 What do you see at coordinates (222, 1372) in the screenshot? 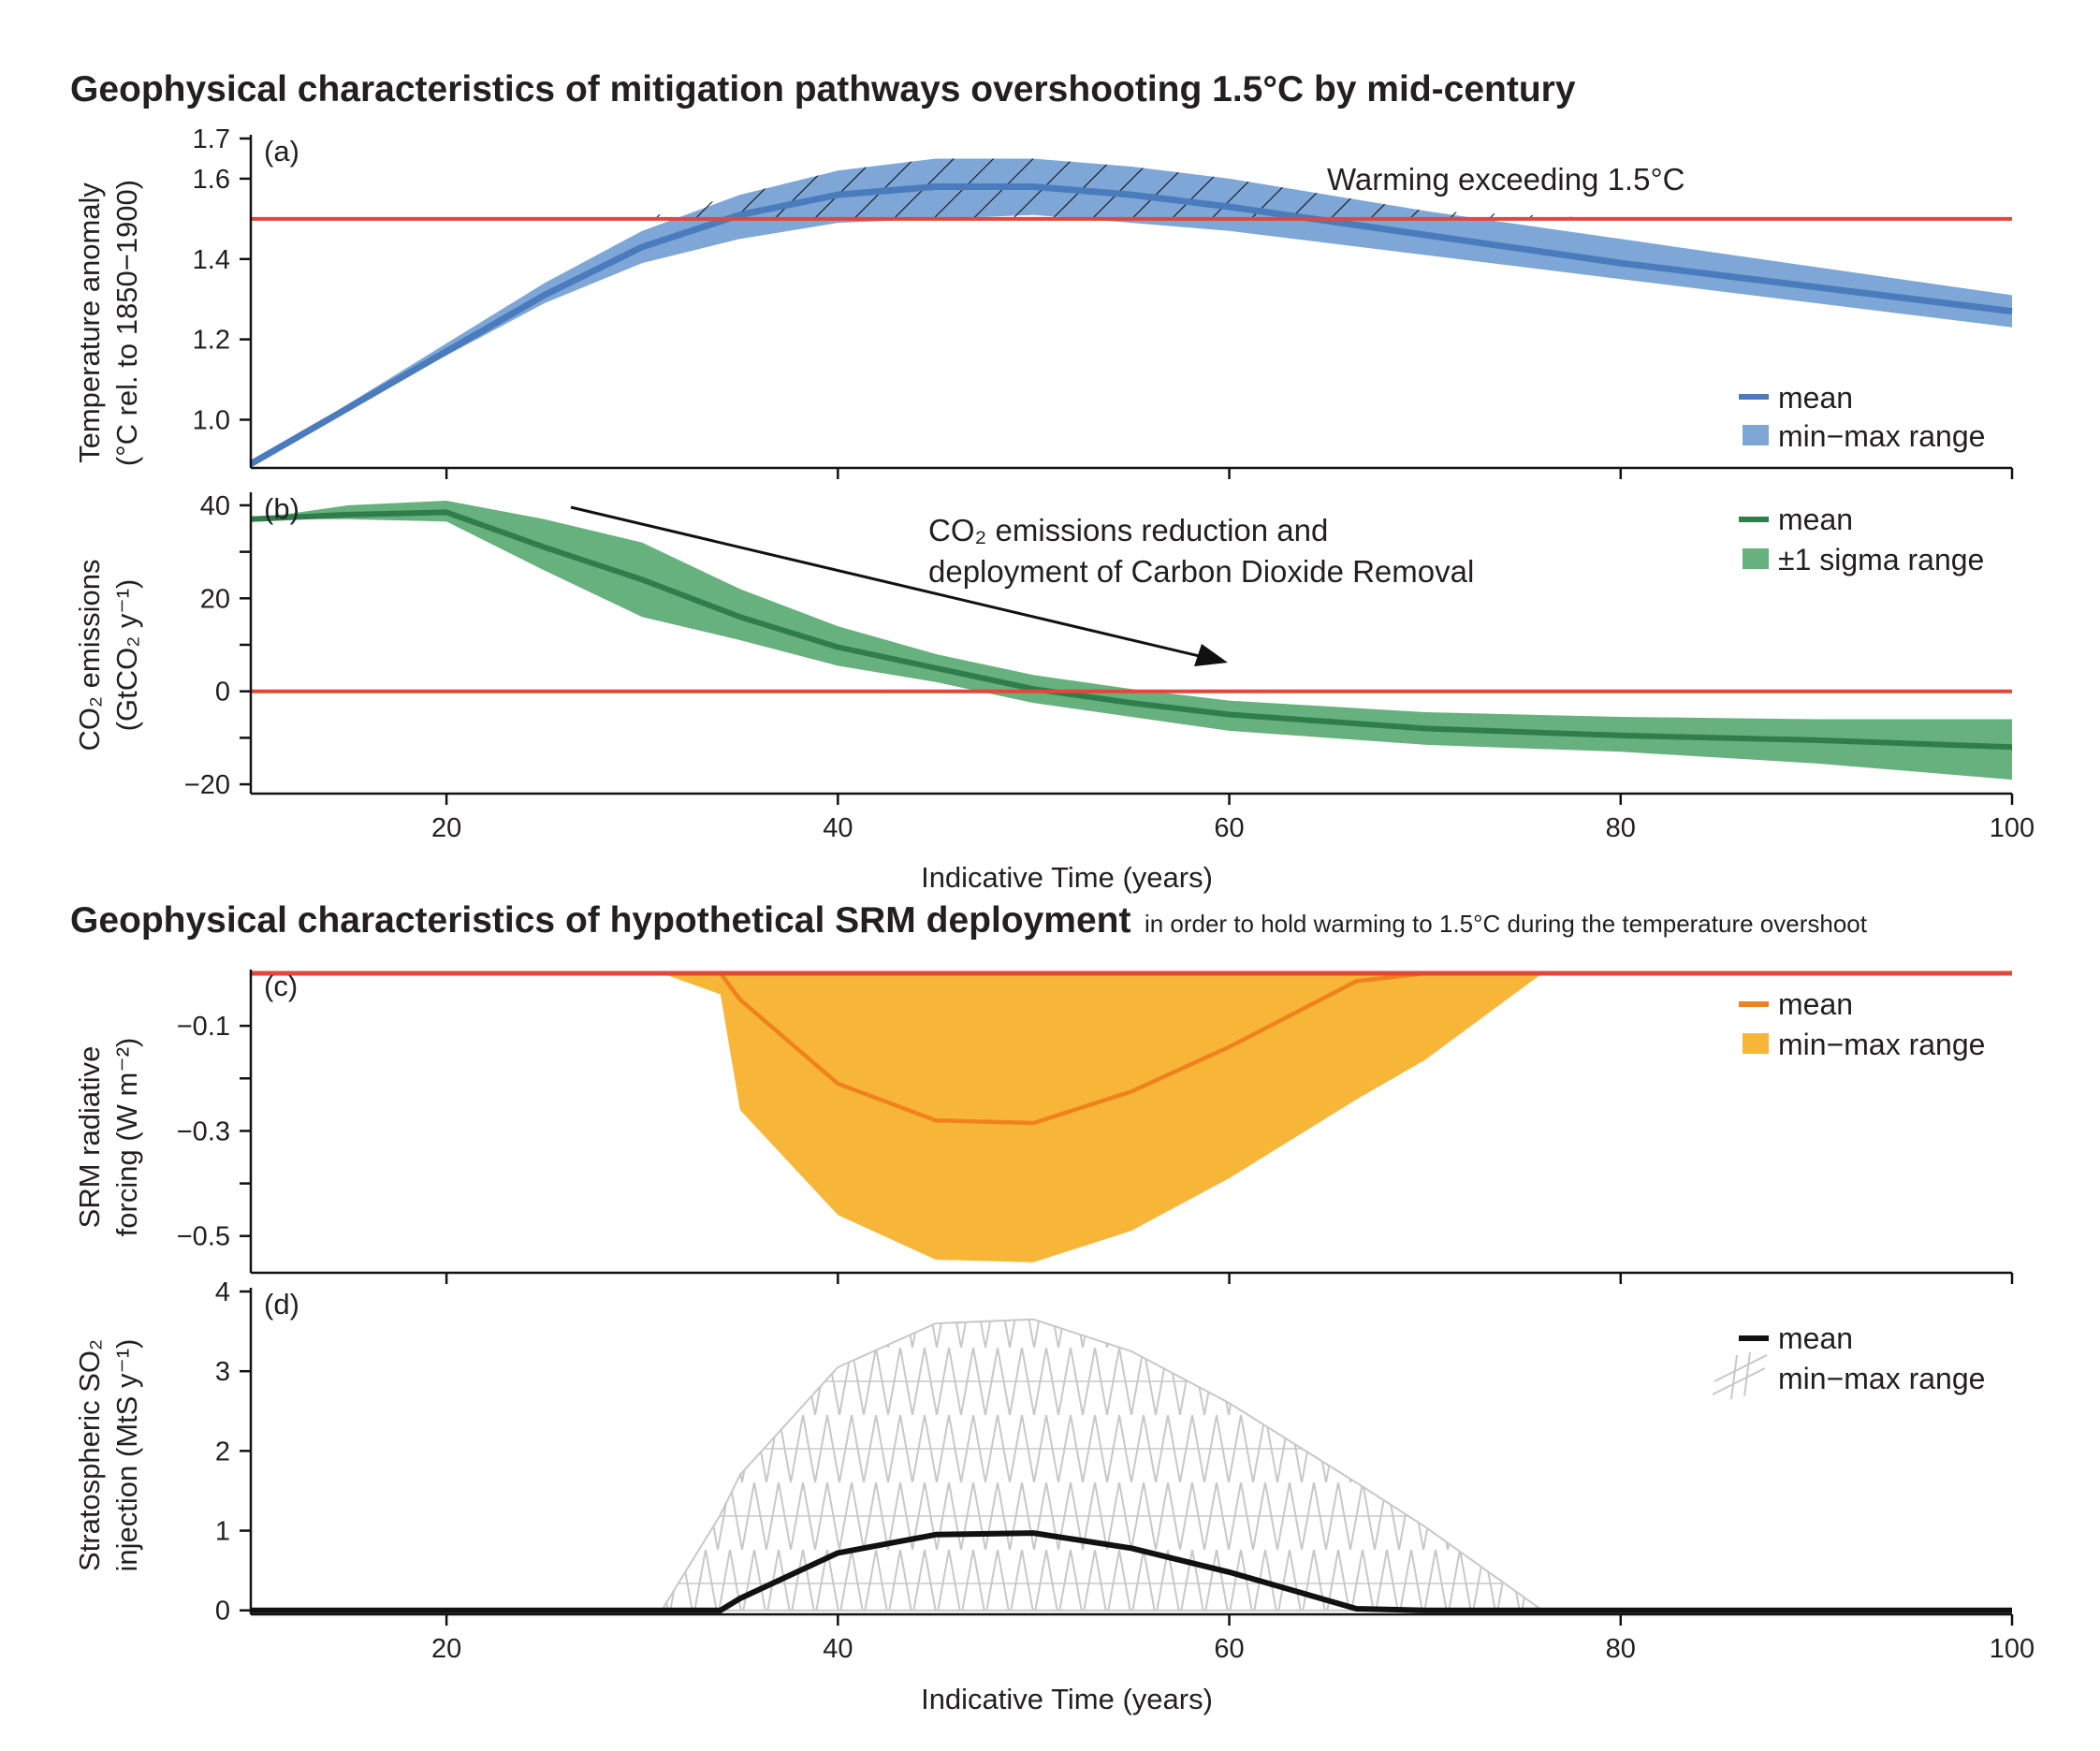
I see `y-tick-label-d: 3` at bounding box center [222, 1372].